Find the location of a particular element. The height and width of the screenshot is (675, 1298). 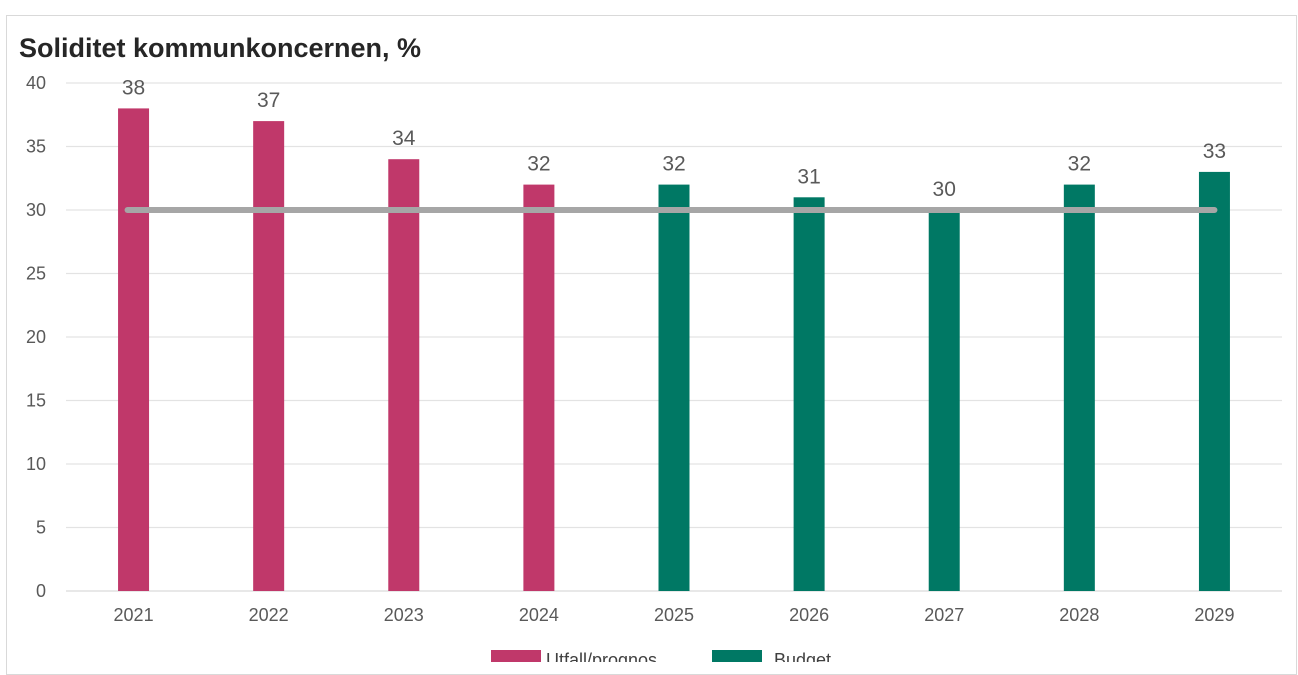

y-tick-label: 0 is located at coordinates (41, 591).